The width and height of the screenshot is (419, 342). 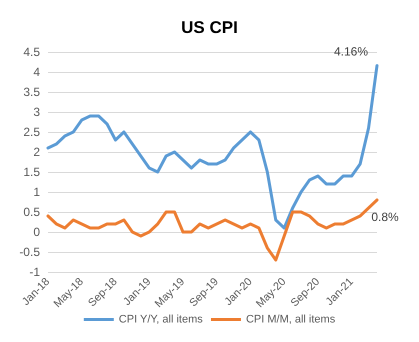 I want to click on y-tick-label: 3.5, so click(x=31, y=92).